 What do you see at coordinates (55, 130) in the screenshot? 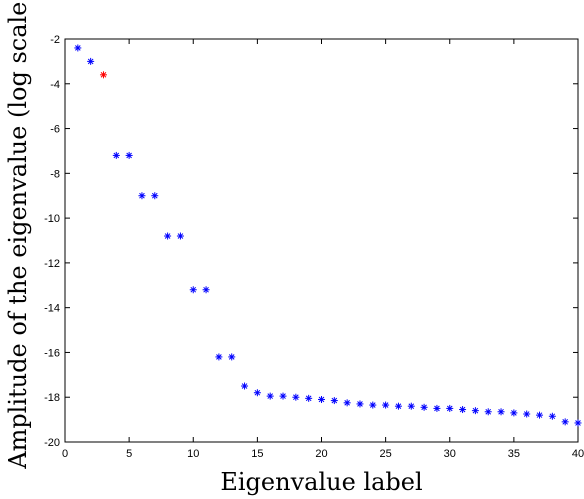
I see `y-tick-label: -6` at bounding box center [55, 130].